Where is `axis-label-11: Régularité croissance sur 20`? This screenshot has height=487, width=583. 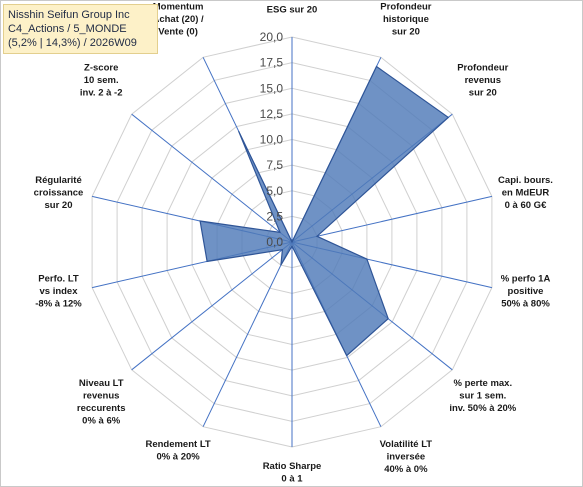 axis-label-11: Régularité croissance sur 20 is located at coordinates (59, 193).